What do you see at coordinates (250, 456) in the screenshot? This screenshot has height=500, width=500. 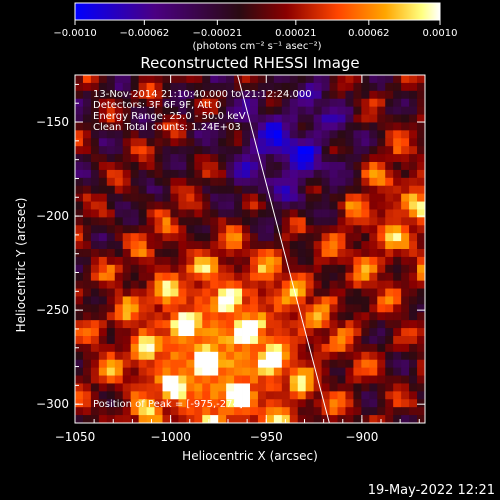 I see `x-axis-label: Heliocentric X (arcsec)` at bounding box center [250, 456].